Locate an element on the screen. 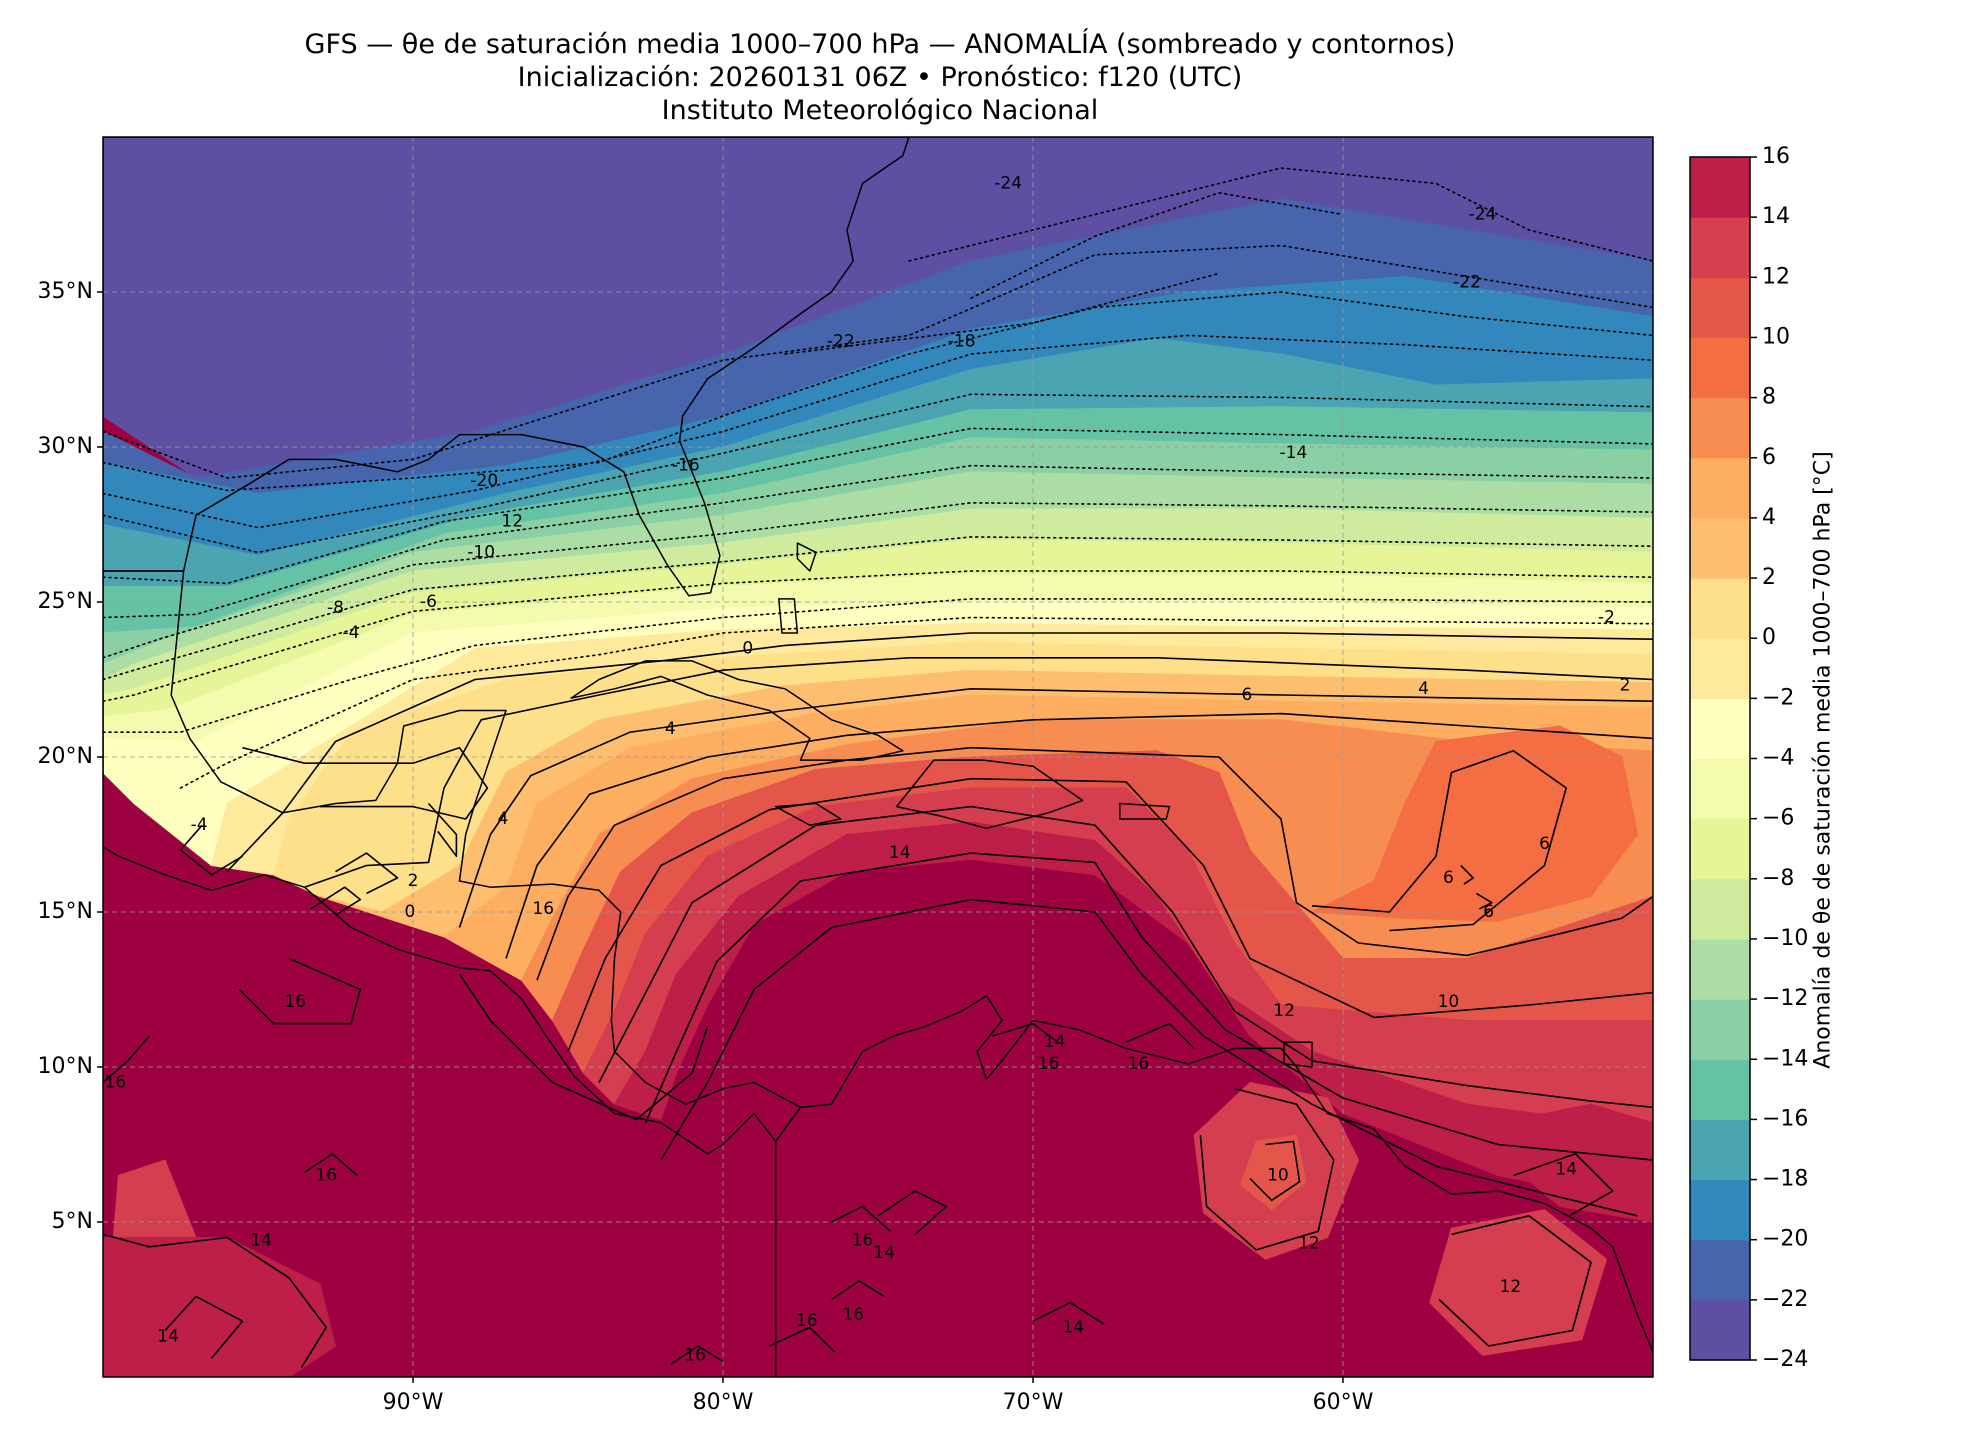  contour-m24 is located at coordinates (1157, 246).